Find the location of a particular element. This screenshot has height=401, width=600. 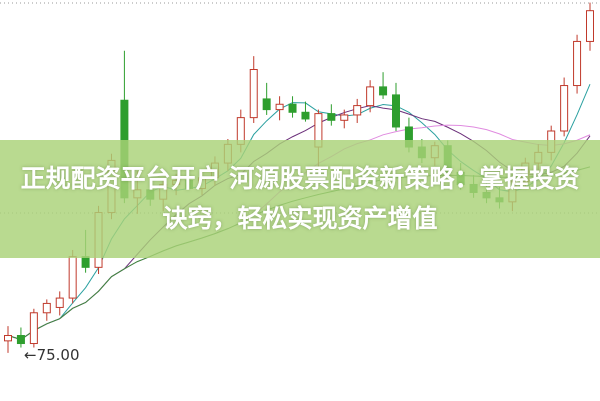

price-annotation: ←75.00 is located at coordinates (52, 355).